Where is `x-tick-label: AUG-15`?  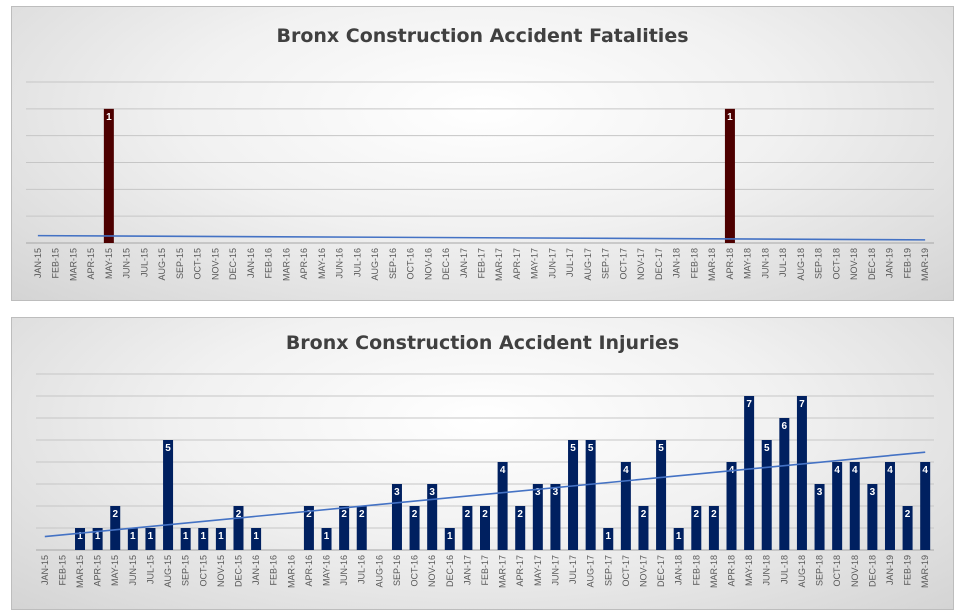
x-tick-label: AUG-15 is located at coordinates (168, 571).